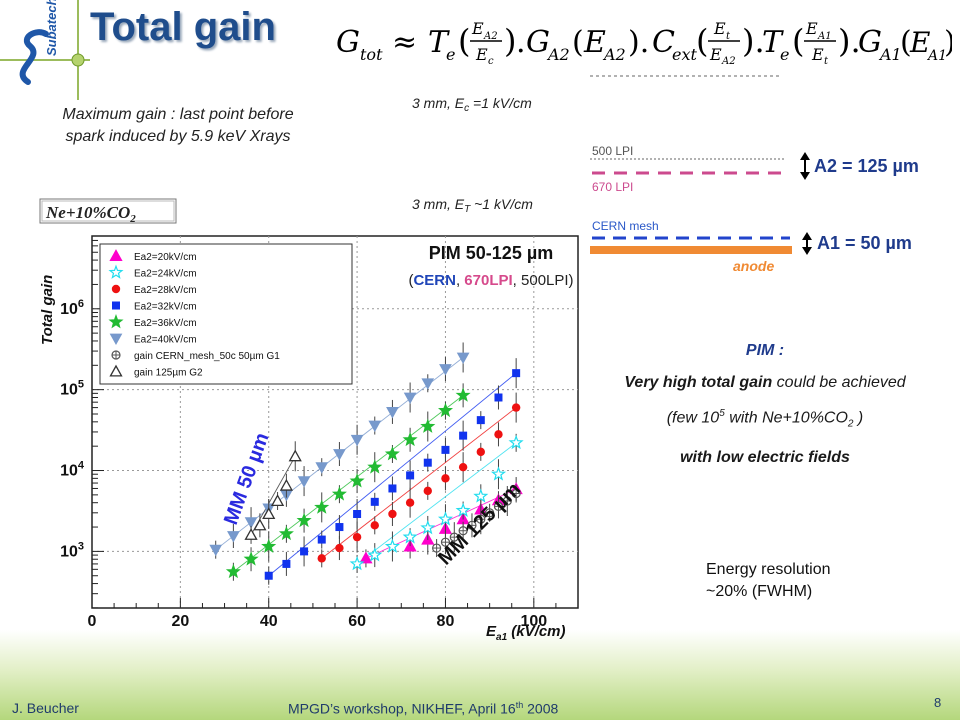  I want to click on cern-mesh-label: CERN mesh, so click(625, 226).